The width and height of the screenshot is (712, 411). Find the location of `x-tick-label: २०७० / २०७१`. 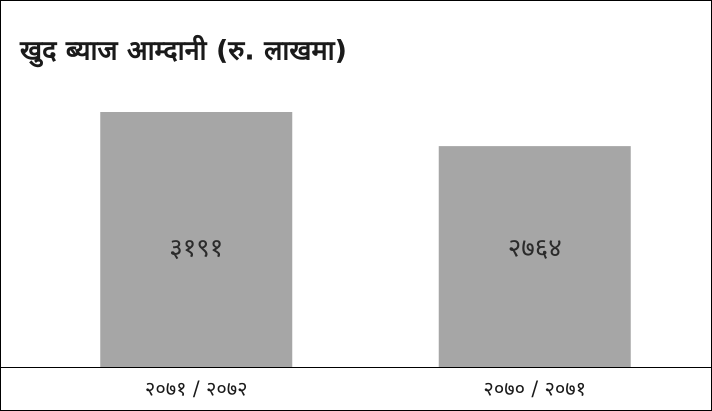

x-tick-label: २०७० / २०७१ is located at coordinates (534, 389).